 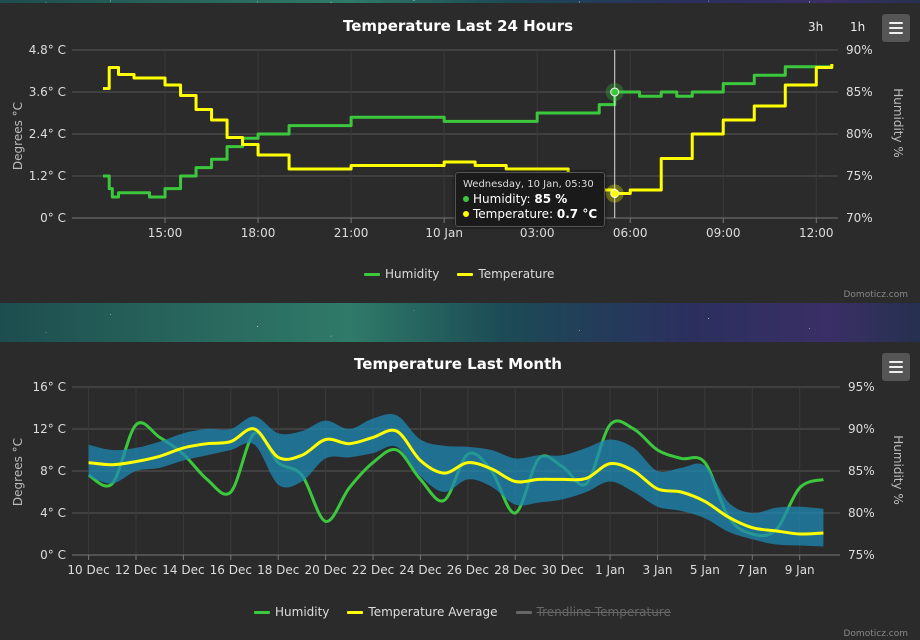 What do you see at coordinates (563, 570) in the screenshot?
I see `x-tick-label: 30 Dec` at bounding box center [563, 570].